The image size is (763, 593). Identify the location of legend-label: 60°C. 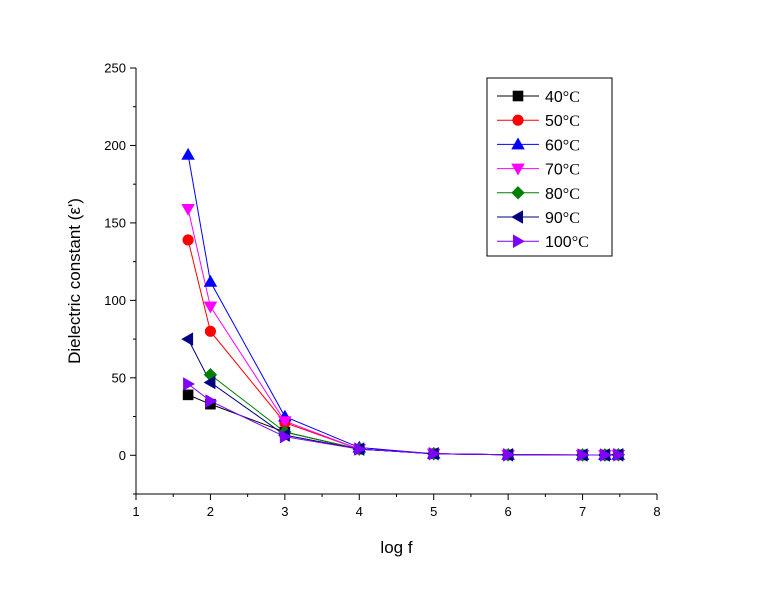
(562, 145).